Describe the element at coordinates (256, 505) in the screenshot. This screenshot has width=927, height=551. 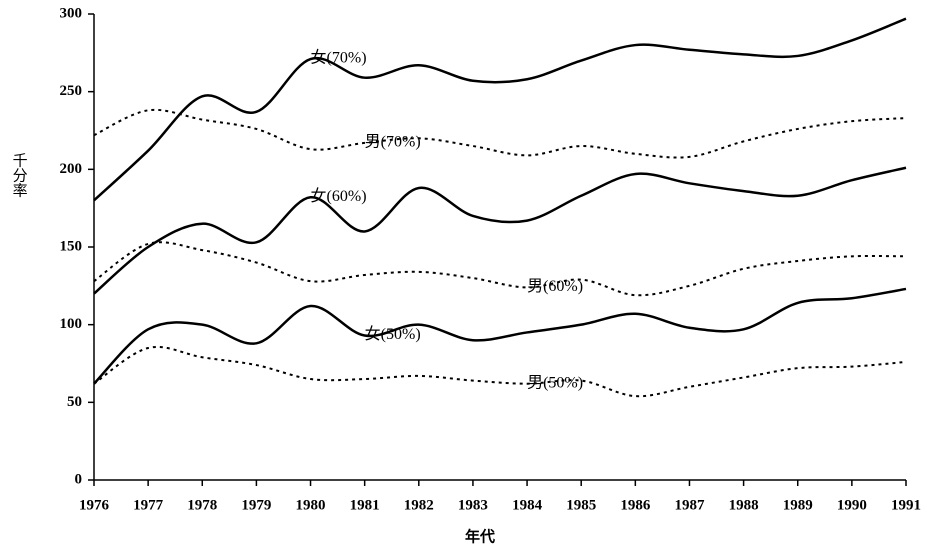
I see `x-tick-label: 1979` at that location.